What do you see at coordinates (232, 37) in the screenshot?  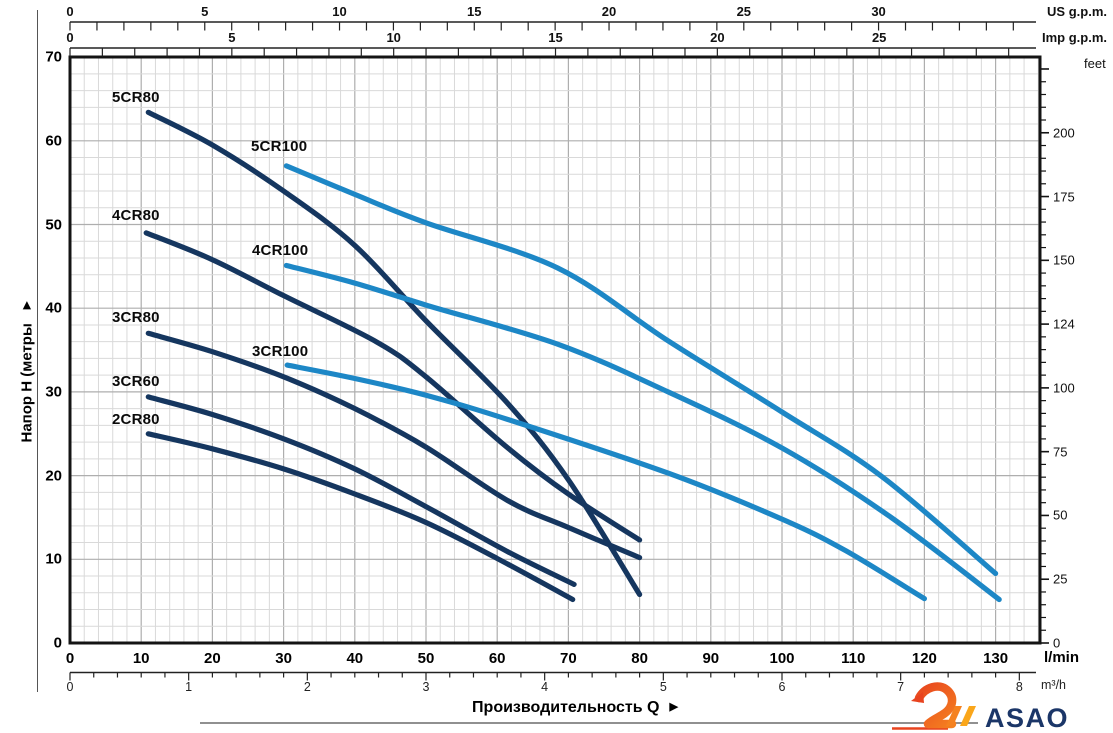 I see `tick-label-imp-gpm: 5` at bounding box center [232, 37].